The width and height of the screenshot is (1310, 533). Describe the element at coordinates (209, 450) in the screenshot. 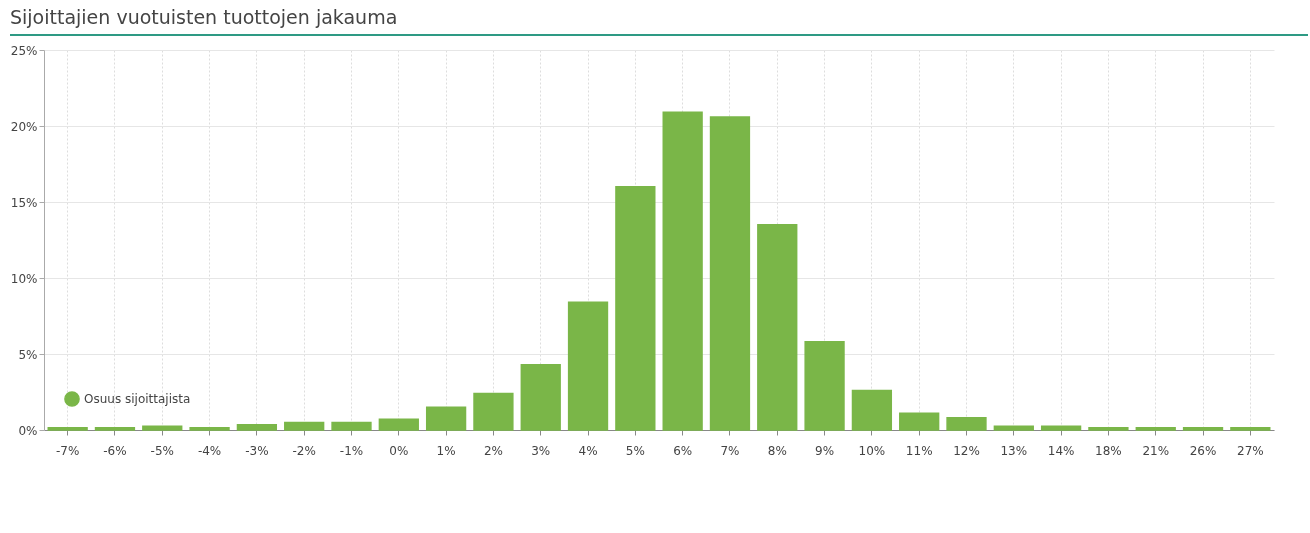

I see `x-tick-label: -4%` at that location.